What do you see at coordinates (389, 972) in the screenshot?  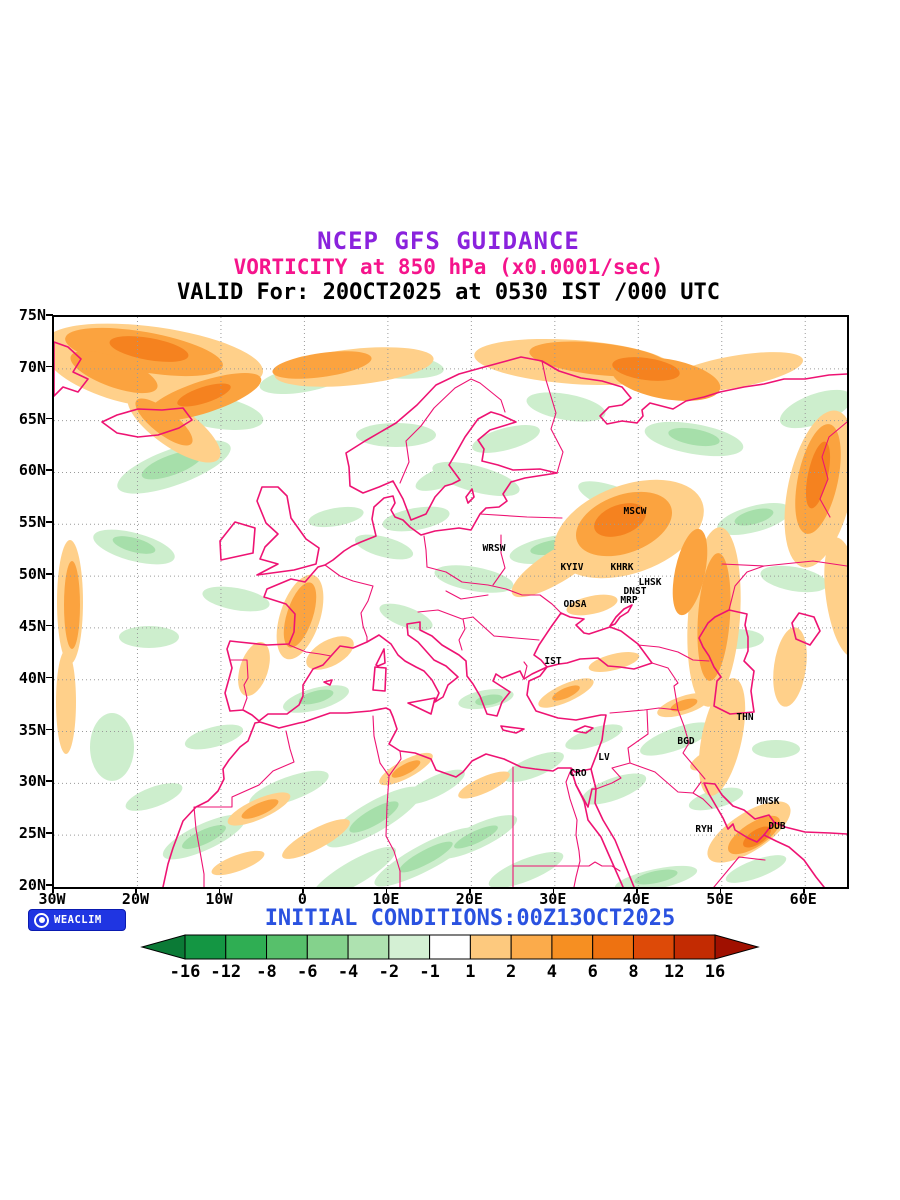 I see `colorbar-value-label: -2` at bounding box center [389, 972].